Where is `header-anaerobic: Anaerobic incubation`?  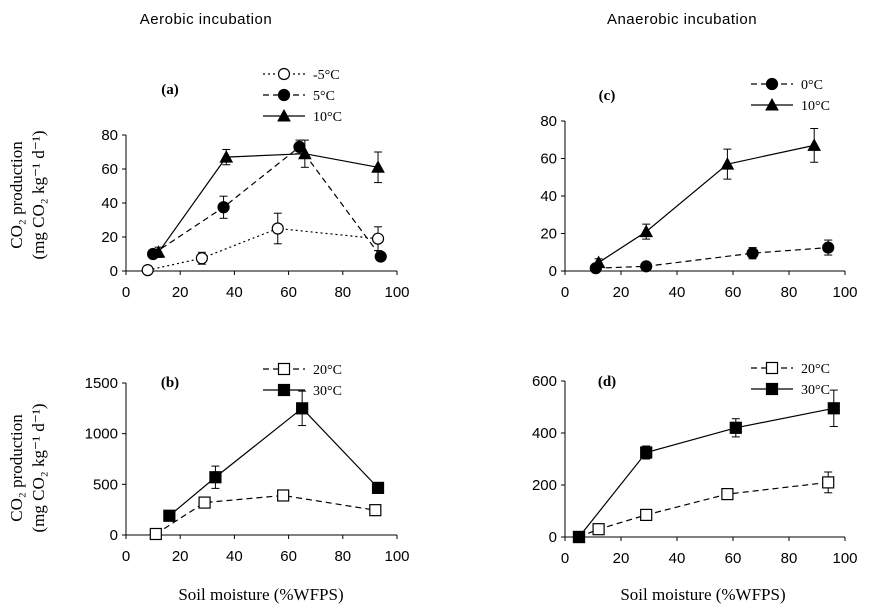 header-anaerobic: Anaerobic incubation is located at coordinates (682, 19).